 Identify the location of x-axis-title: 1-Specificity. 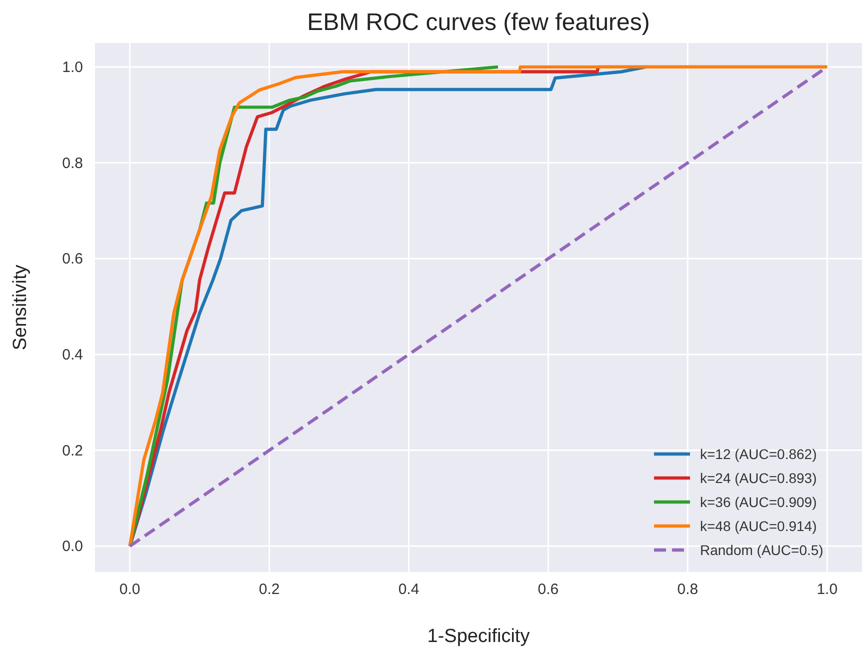
(478, 636).